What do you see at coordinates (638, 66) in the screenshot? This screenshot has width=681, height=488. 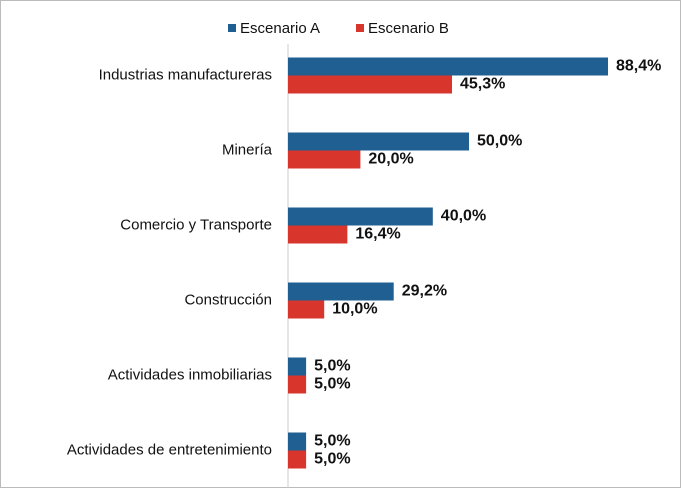 I see `value-label: 88,4%` at bounding box center [638, 66].